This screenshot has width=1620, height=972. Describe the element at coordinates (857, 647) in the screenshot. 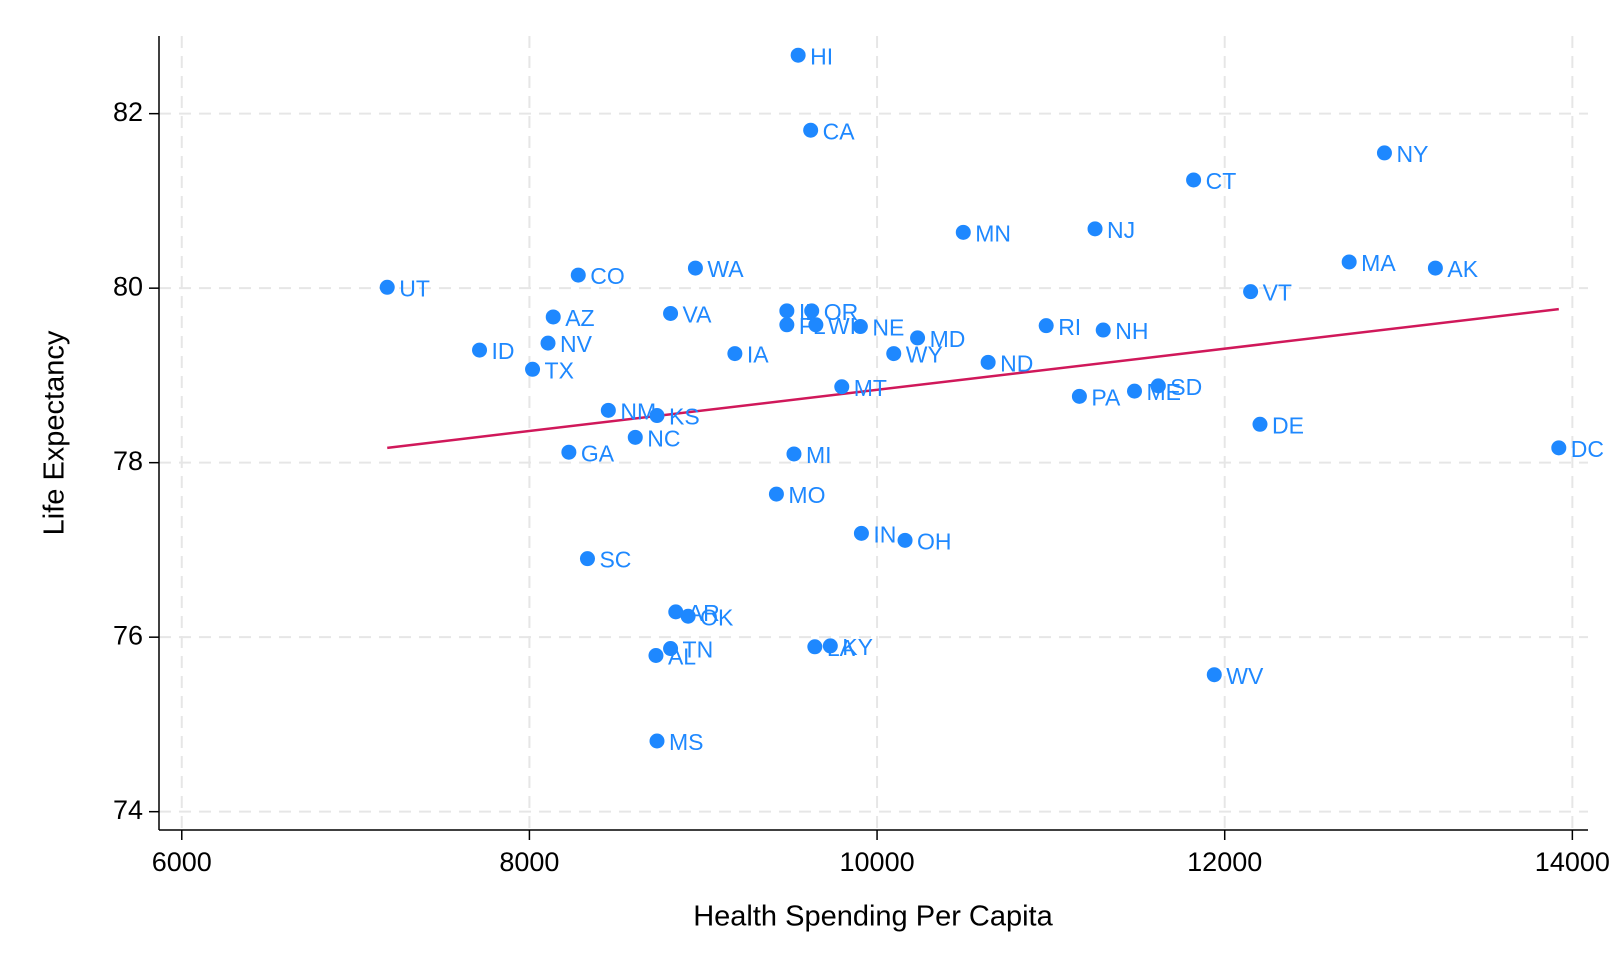

I see `point-label: KY` at that location.